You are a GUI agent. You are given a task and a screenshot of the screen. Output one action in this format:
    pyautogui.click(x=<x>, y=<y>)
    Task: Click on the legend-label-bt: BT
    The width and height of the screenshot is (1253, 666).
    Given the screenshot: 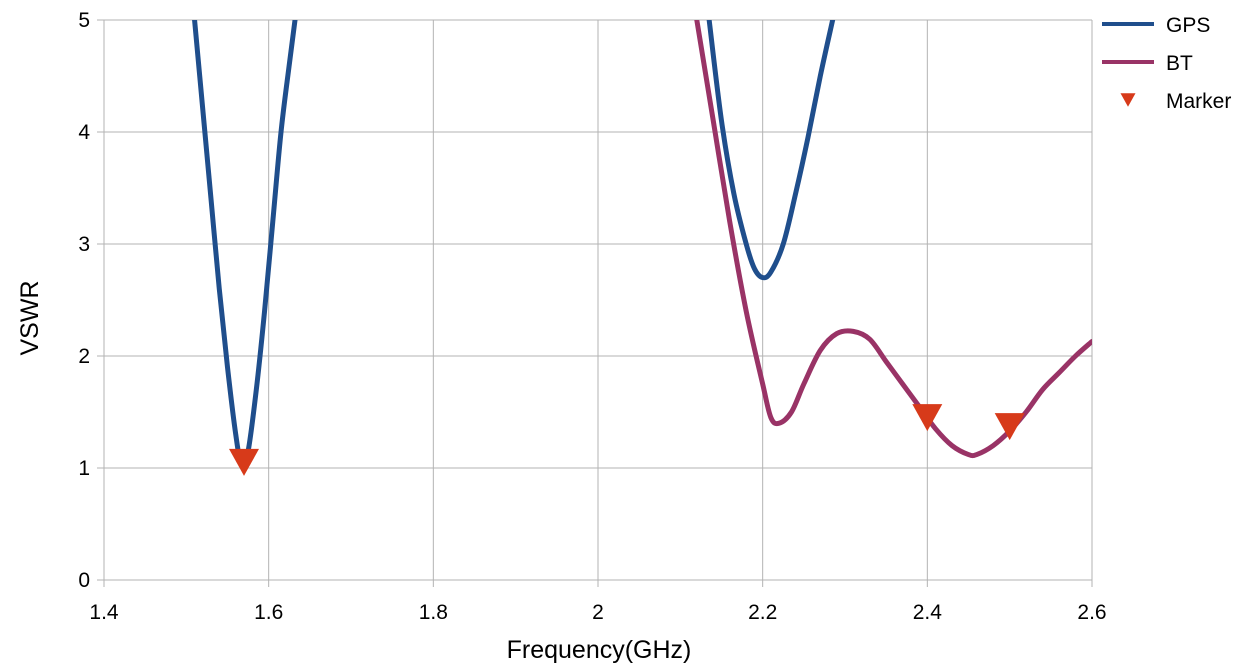 What is the action you would take?
    pyautogui.click(x=1179, y=63)
    